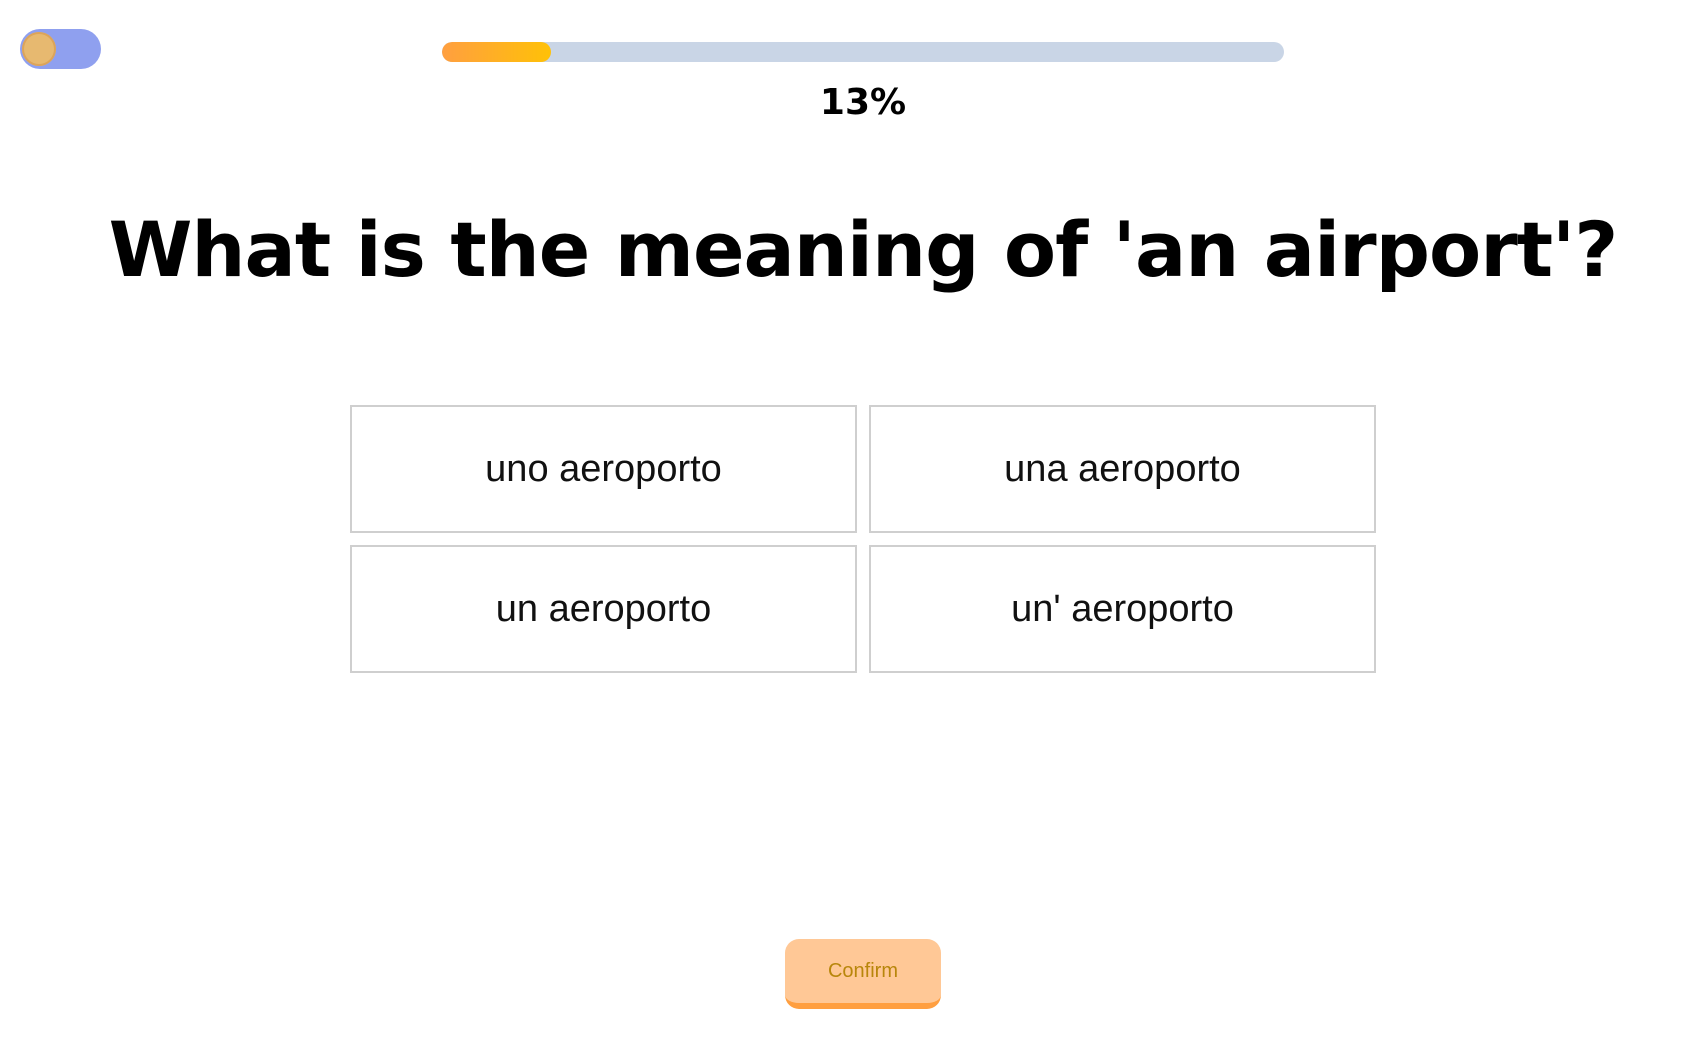  What do you see at coordinates (863, 102) in the screenshot?
I see `progress-percent: 13%` at bounding box center [863, 102].